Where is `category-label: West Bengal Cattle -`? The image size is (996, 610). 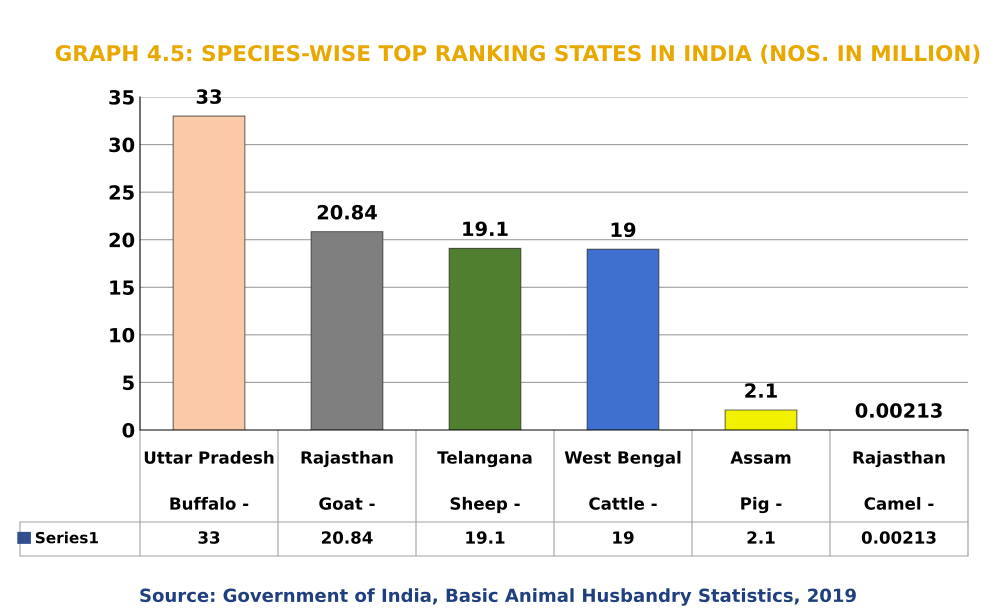 category-label: West Bengal Cattle - is located at coordinates (622, 480).